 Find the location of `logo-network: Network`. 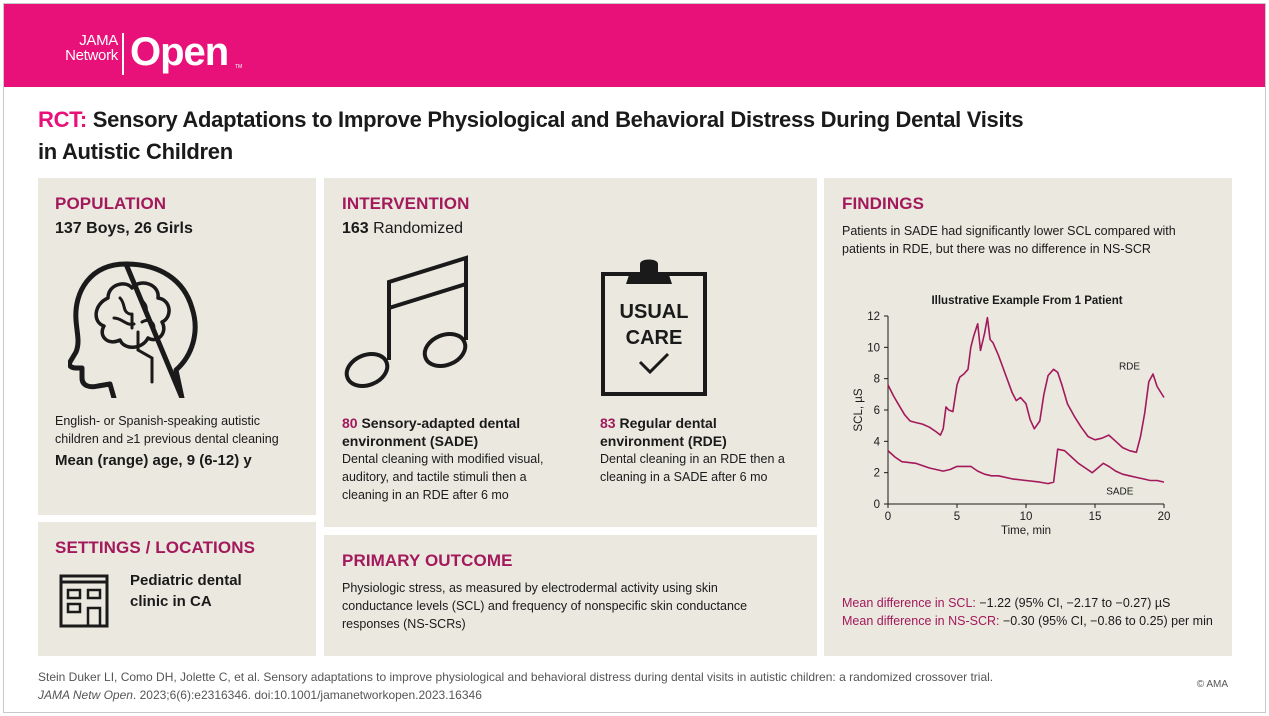

logo-network: Network is located at coordinates (91, 55).